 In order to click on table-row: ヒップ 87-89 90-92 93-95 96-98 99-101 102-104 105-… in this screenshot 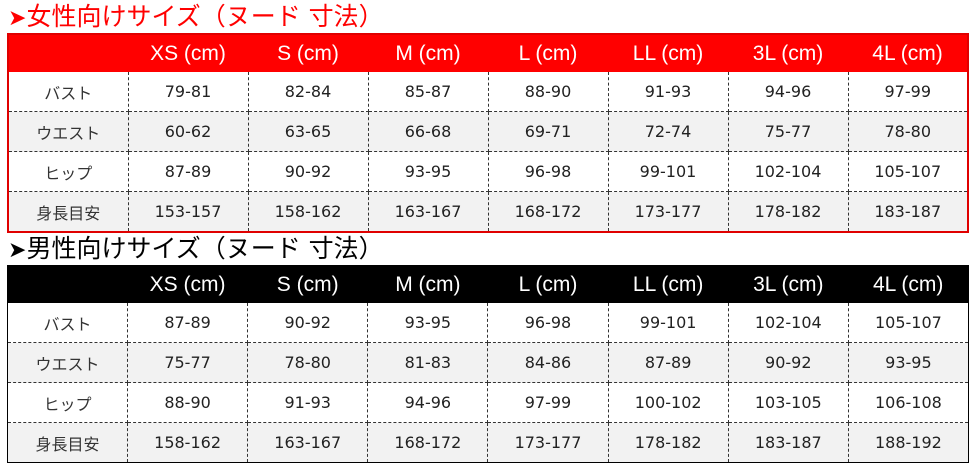, I will do `click(488, 171)`.